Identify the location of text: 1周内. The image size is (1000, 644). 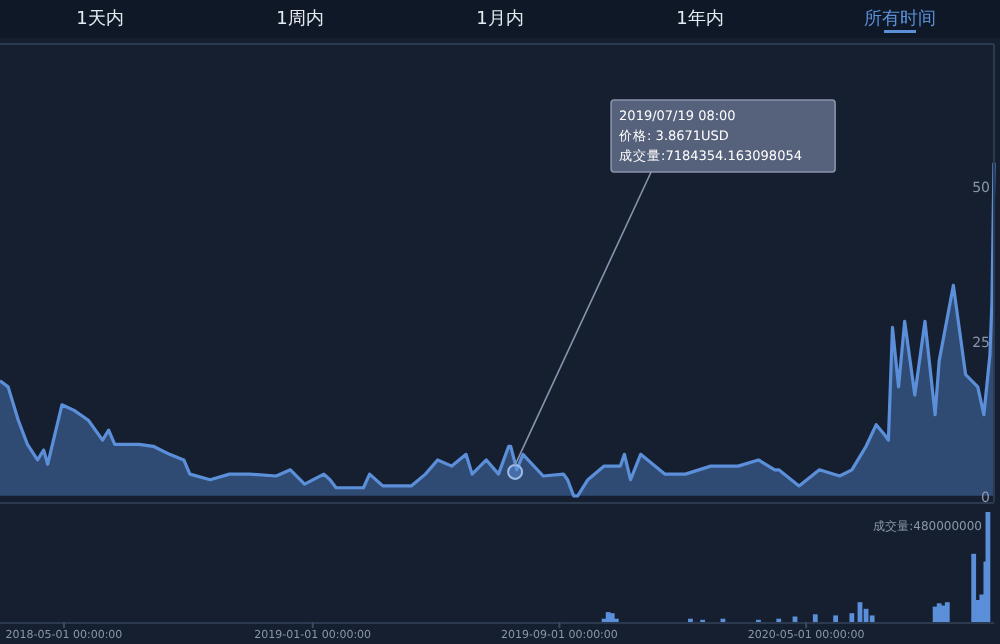
(300, 19).